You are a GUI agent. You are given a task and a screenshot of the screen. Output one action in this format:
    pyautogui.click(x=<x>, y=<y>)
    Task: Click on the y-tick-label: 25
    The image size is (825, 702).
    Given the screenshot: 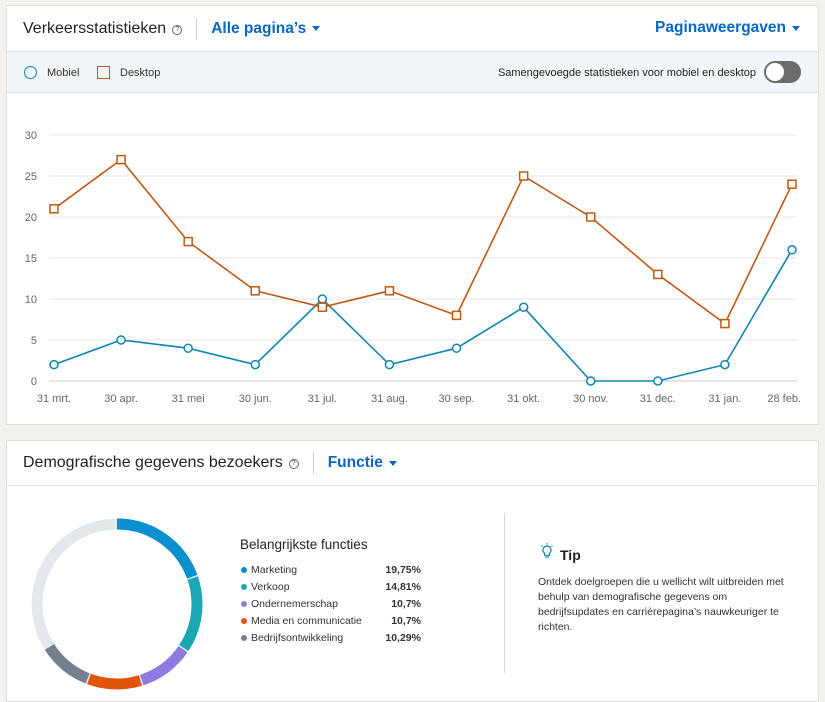 What is the action you would take?
    pyautogui.click(x=31, y=177)
    